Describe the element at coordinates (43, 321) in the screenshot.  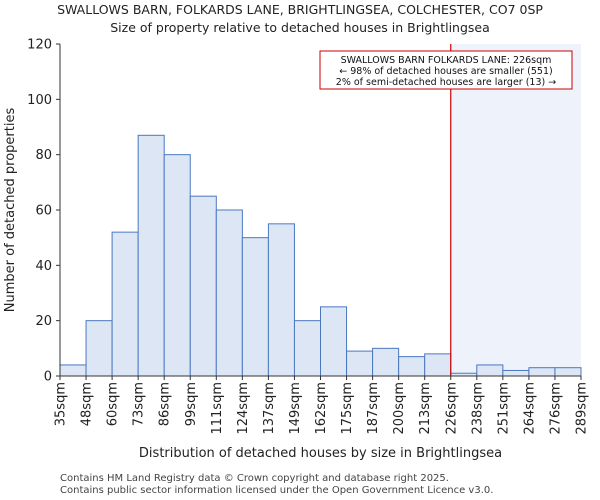
I see `y-tick-label: 20` at that location.